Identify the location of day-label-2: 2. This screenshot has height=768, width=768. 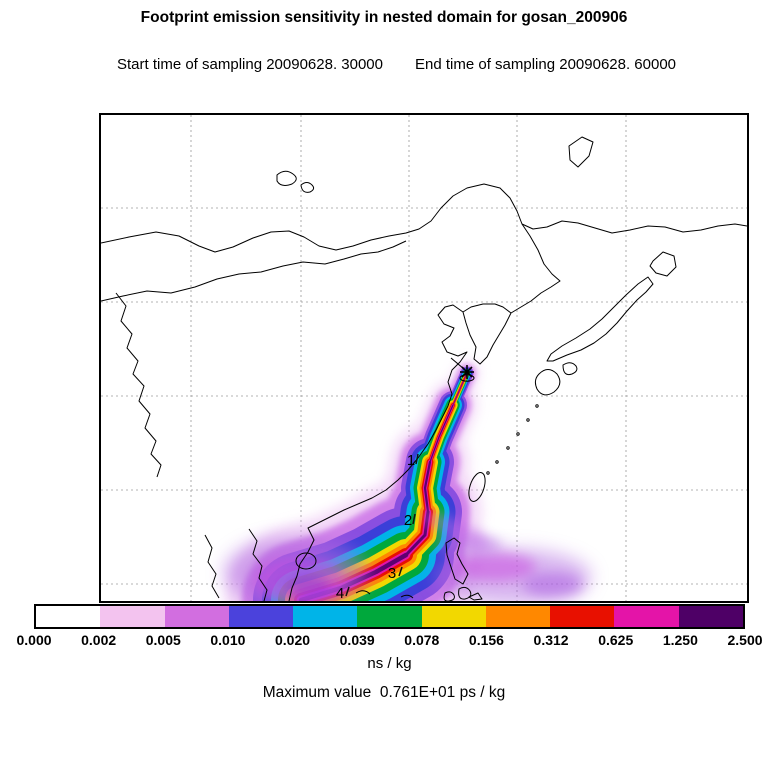
(408, 520).